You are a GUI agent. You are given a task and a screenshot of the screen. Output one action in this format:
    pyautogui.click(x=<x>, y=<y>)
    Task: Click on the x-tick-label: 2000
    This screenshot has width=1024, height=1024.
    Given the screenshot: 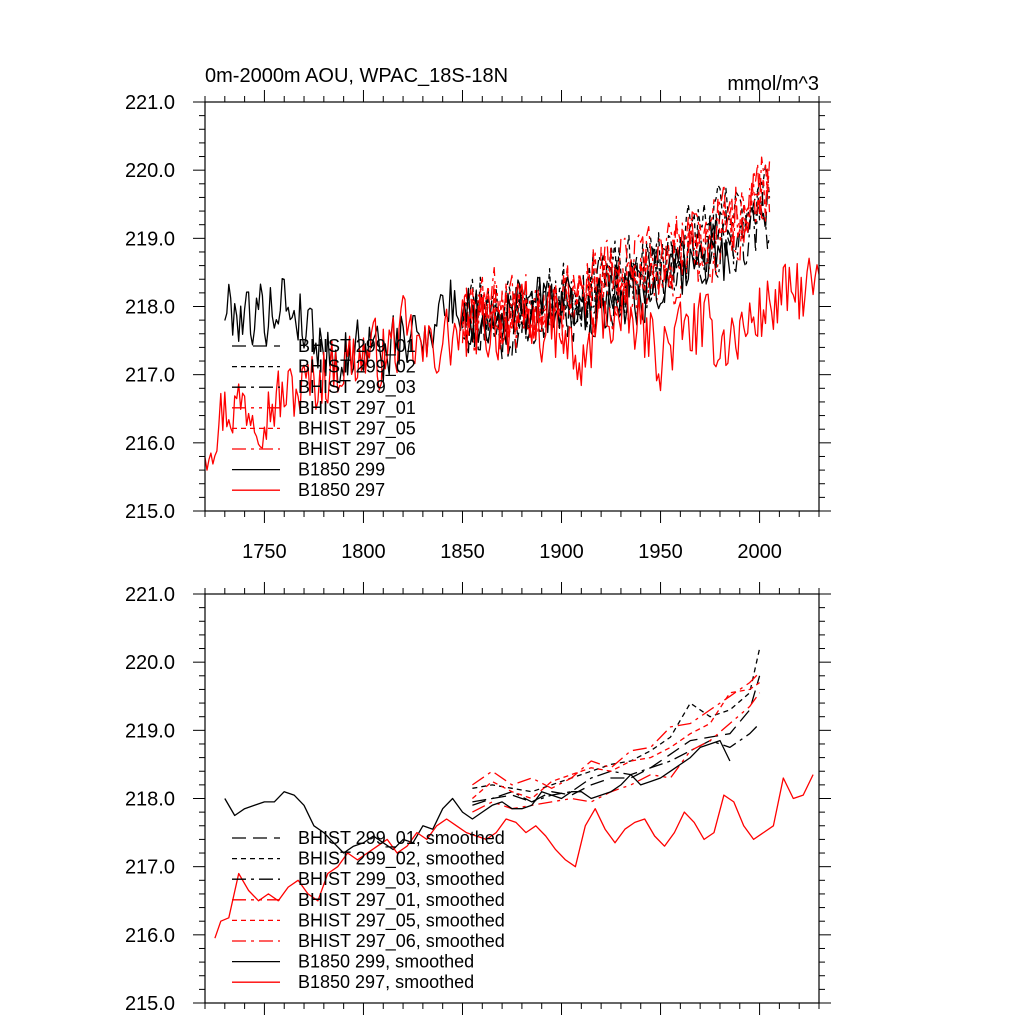 What is the action you would take?
    pyautogui.click(x=759, y=552)
    